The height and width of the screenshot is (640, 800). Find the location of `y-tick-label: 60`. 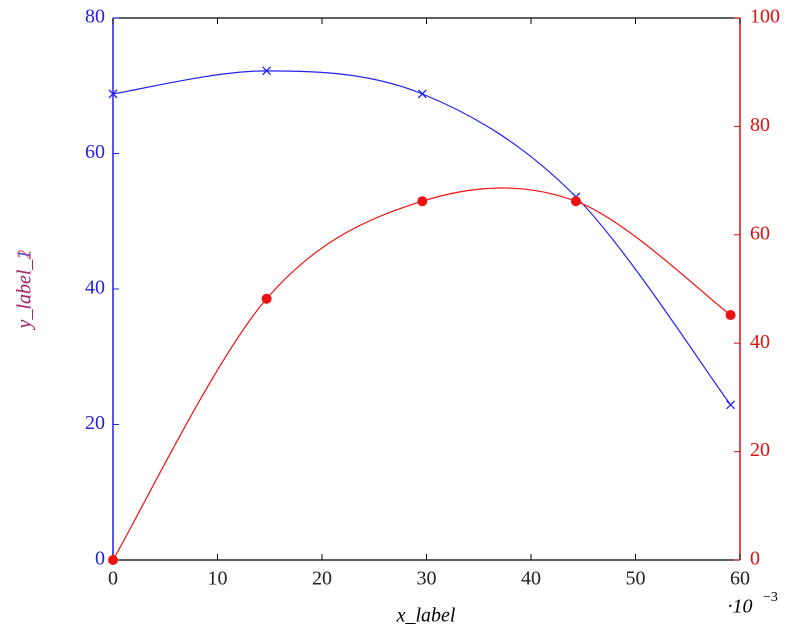

y-tick-label: 60 is located at coordinates (95, 152).